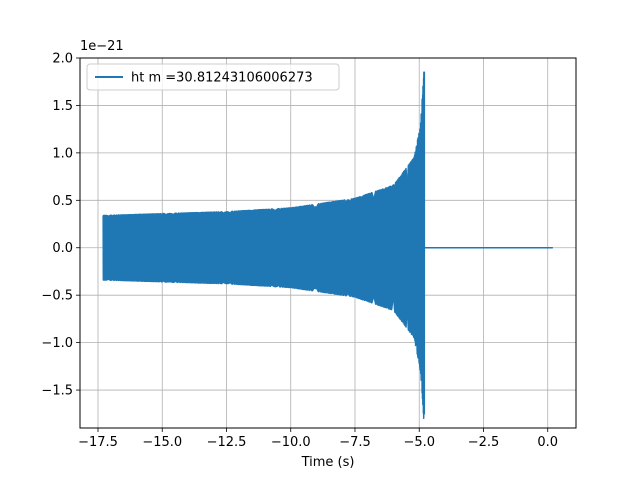 Image resolution: width=640 pixels, height=480 pixels. What do you see at coordinates (328, 462) in the screenshot?
I see `x-axis-label: Time (s)` at bounding box center [328, 462].